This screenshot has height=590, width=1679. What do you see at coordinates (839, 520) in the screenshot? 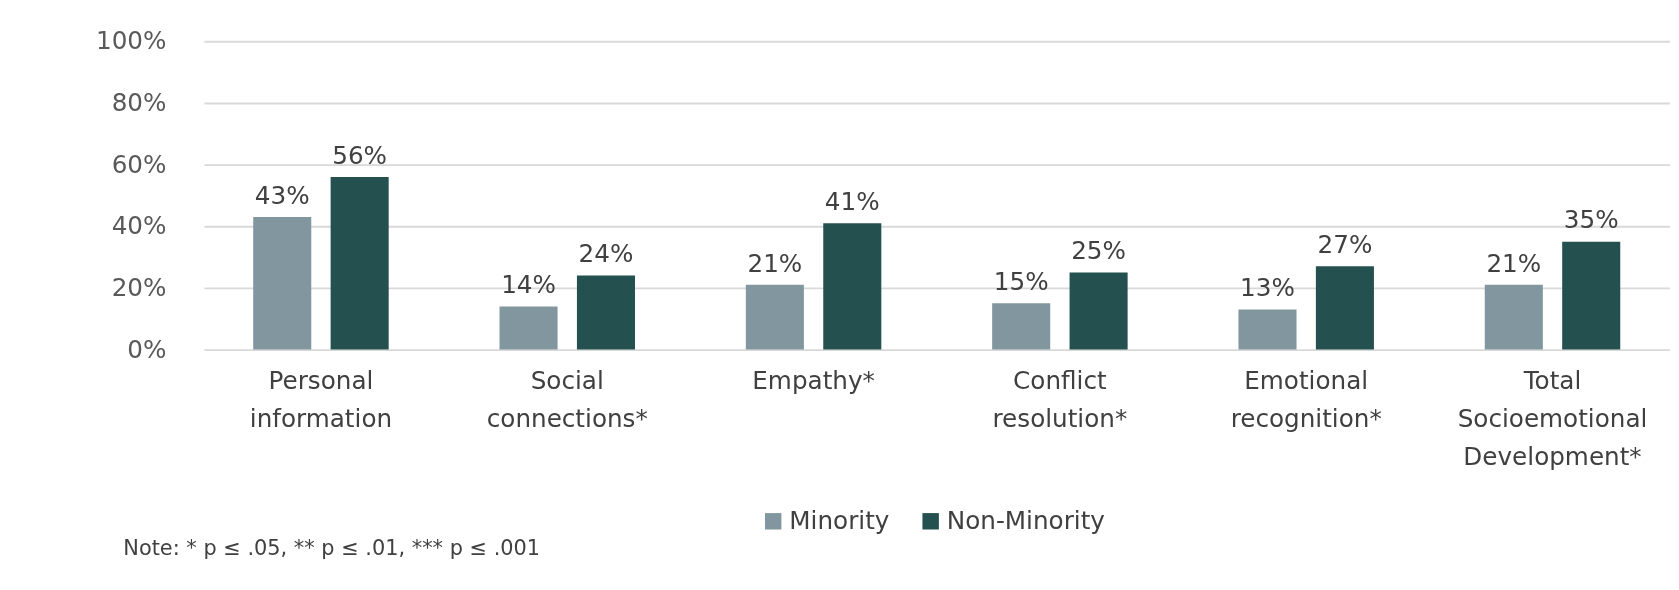
I see `legend-label: Minority` at bounding box center [839, 520].